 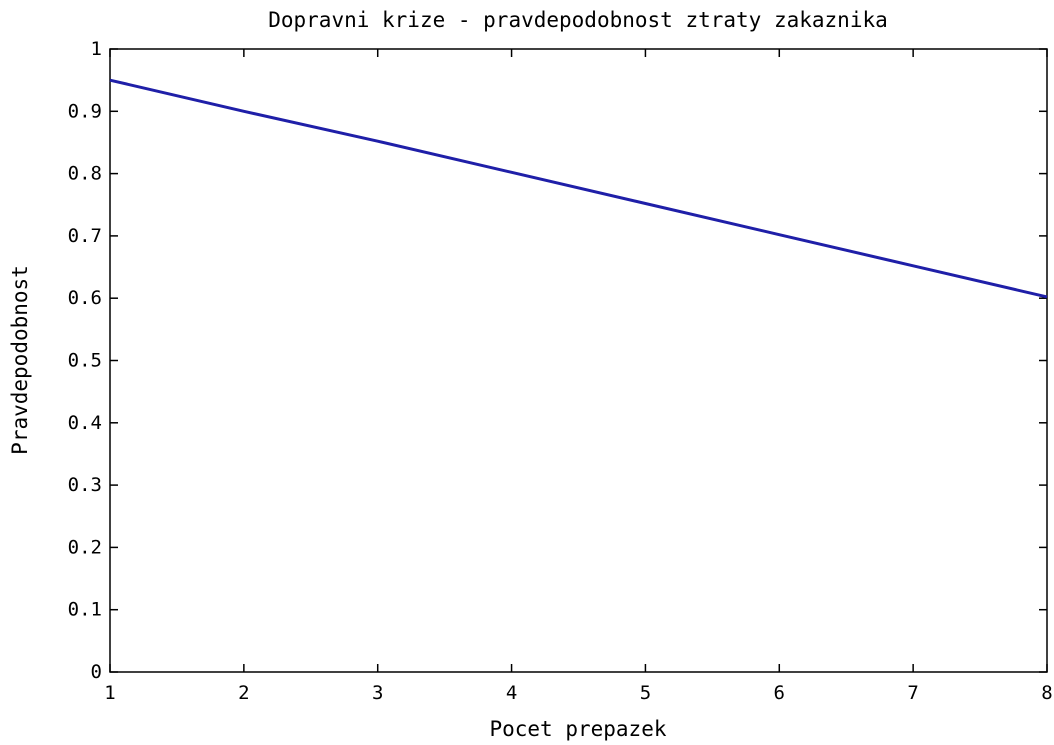 I want to click on y-tick-label: 0.2, so click(x=85, y=547).